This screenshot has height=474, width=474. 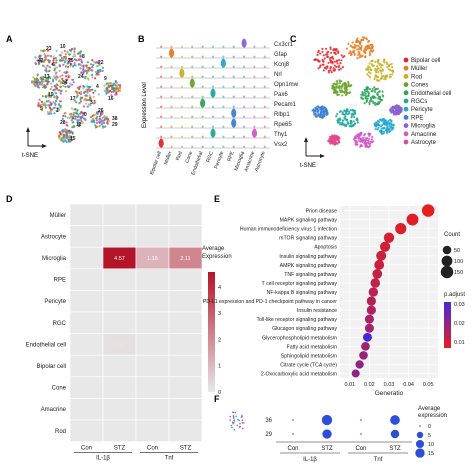 I want to click on heatmap-row-label: RPE, so click(x=60, y=281).